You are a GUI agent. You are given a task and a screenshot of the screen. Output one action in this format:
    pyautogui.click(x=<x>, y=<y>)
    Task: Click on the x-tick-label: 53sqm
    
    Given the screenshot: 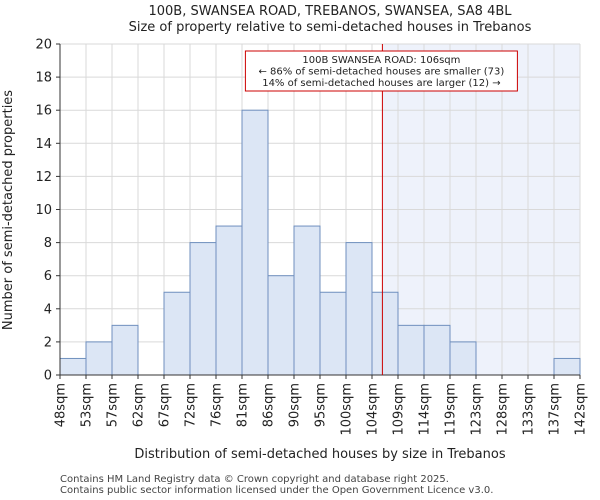 What is the action you would take?
    pyautogui.click(x=87, y=405)
    